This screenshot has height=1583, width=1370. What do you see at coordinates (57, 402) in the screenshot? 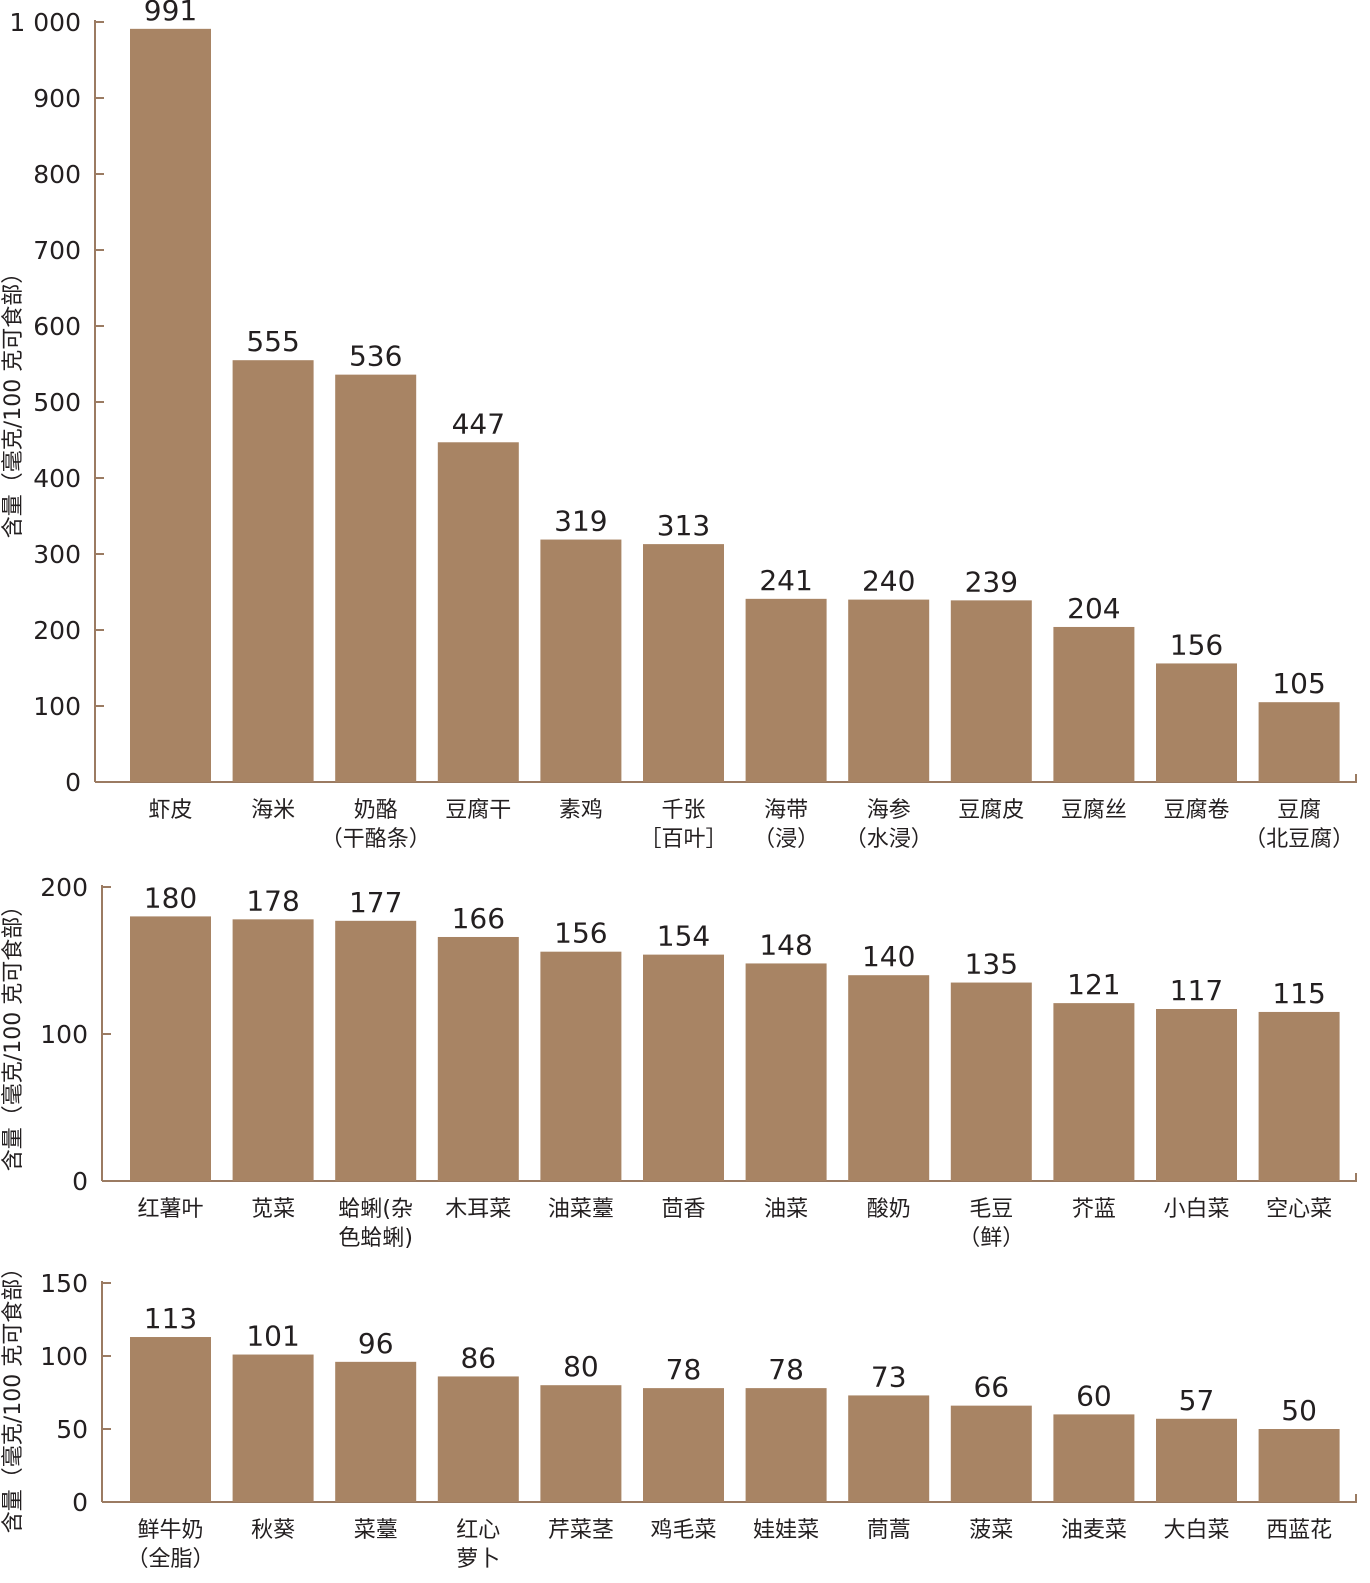
I see `y-tick-label: 500` at bounding box center [57, 402].